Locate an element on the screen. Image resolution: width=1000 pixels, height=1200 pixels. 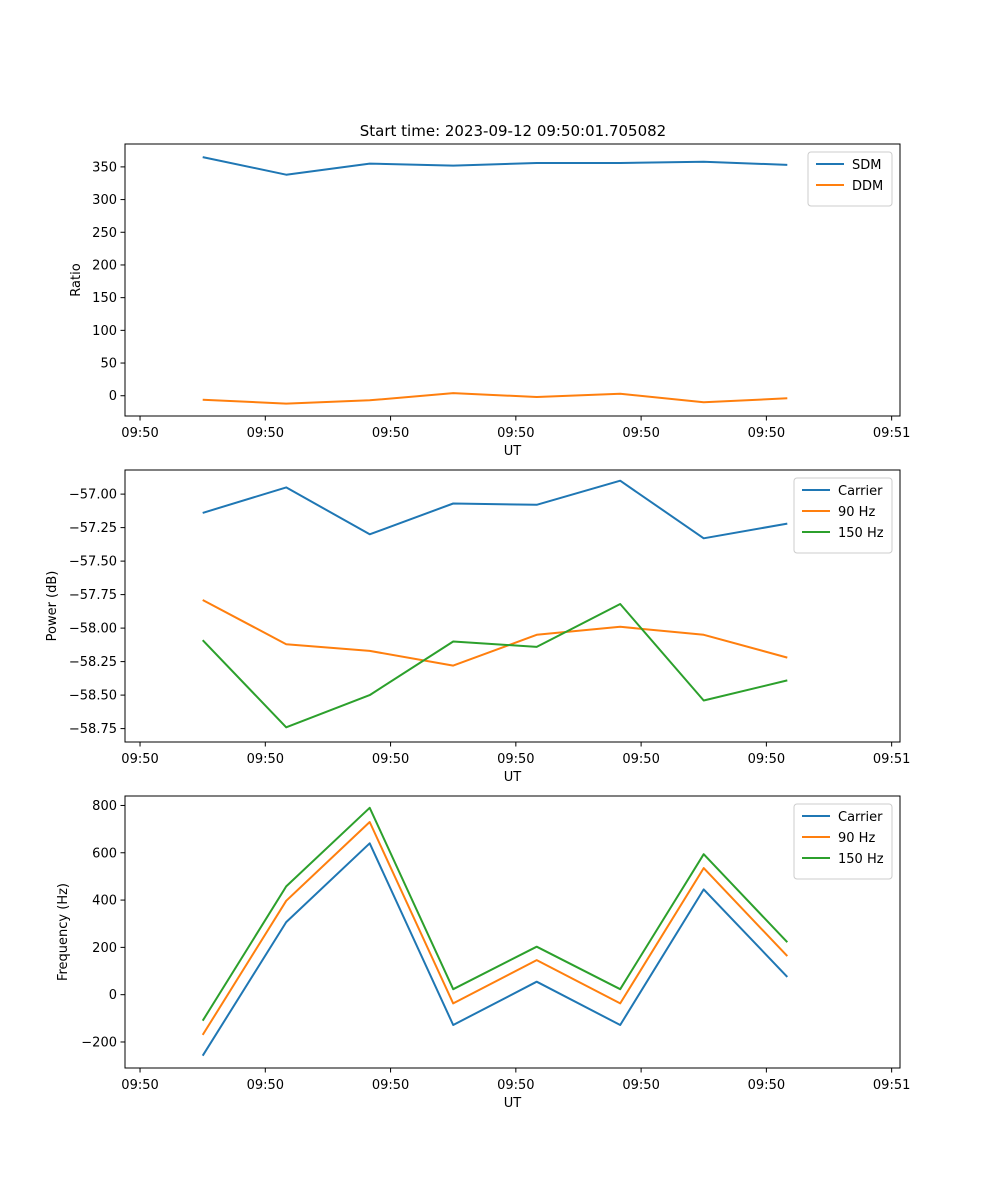
series-line-sdm is located at coordinates (495, 166).